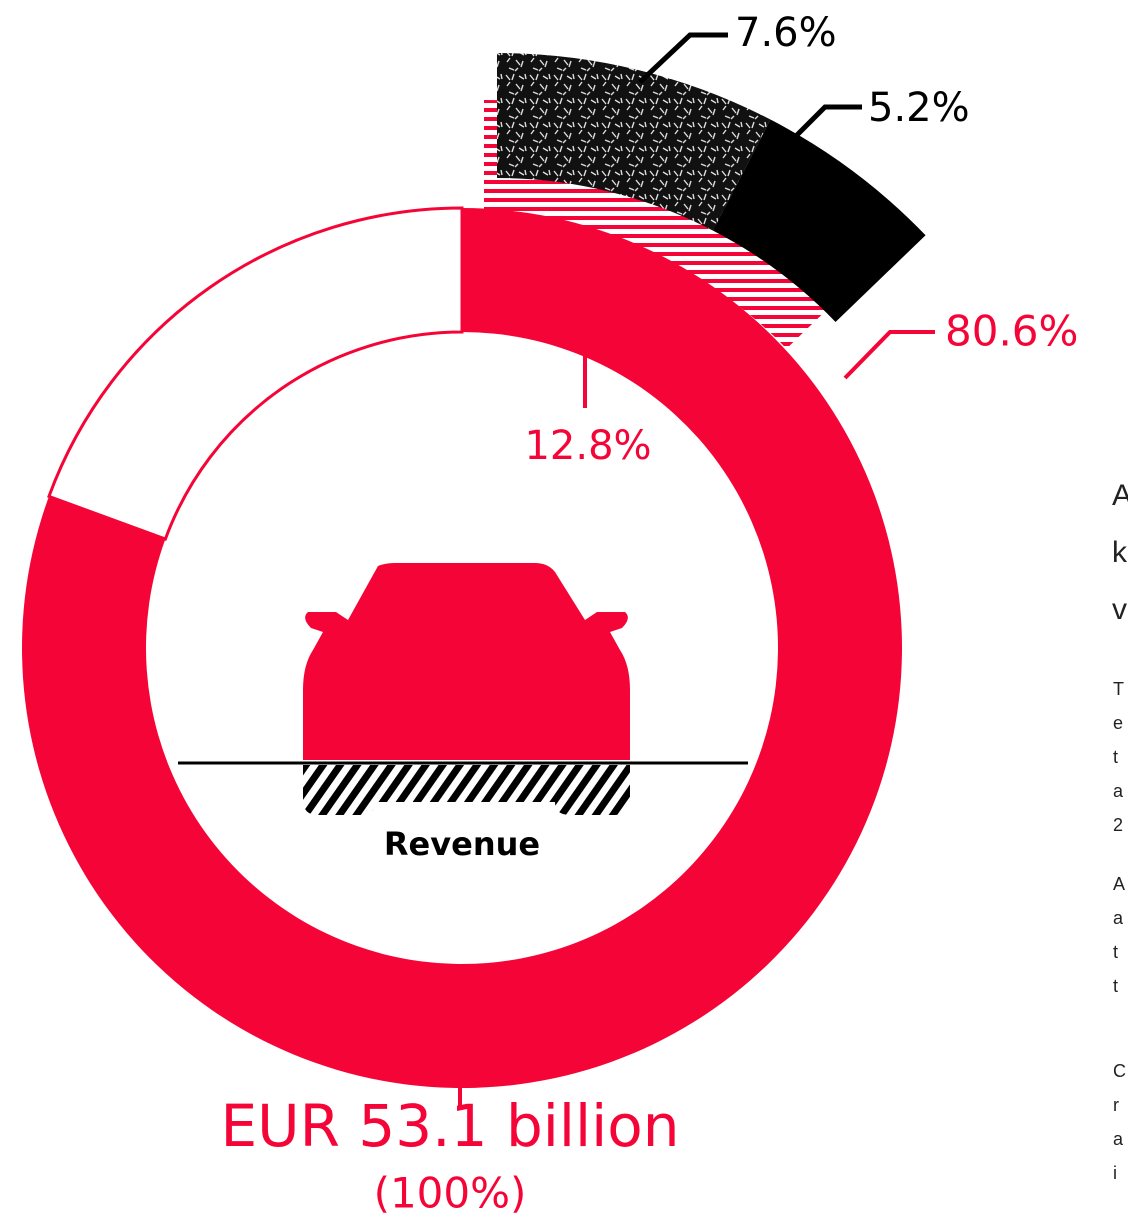 The height and width of the screenshot is (1231, 1128). I want to click on paragraph-fragment: i, so click(1115, 1173).